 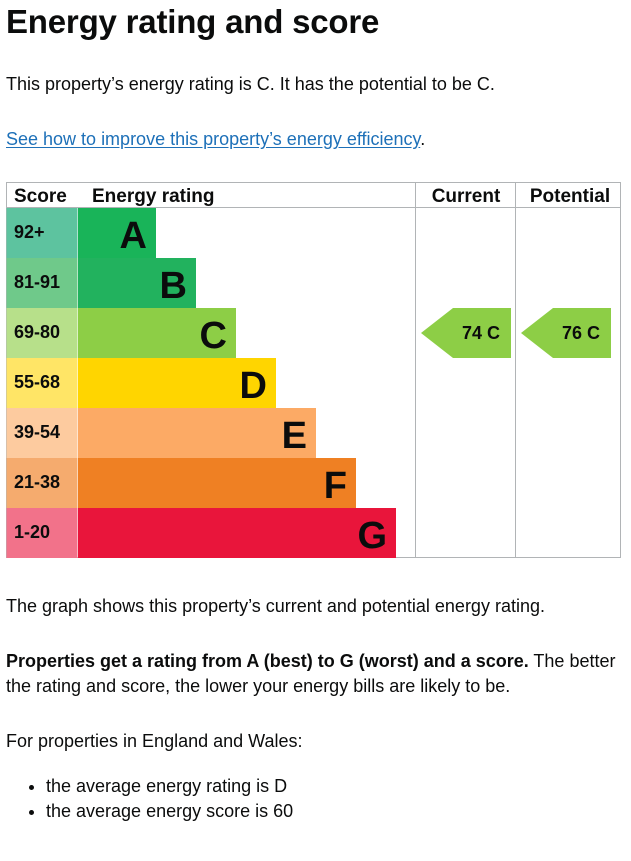 What do you see at coordinates (173, 286) in the screenshot?
I see `rating-letter-b: B` at bounding box center [173, 286].